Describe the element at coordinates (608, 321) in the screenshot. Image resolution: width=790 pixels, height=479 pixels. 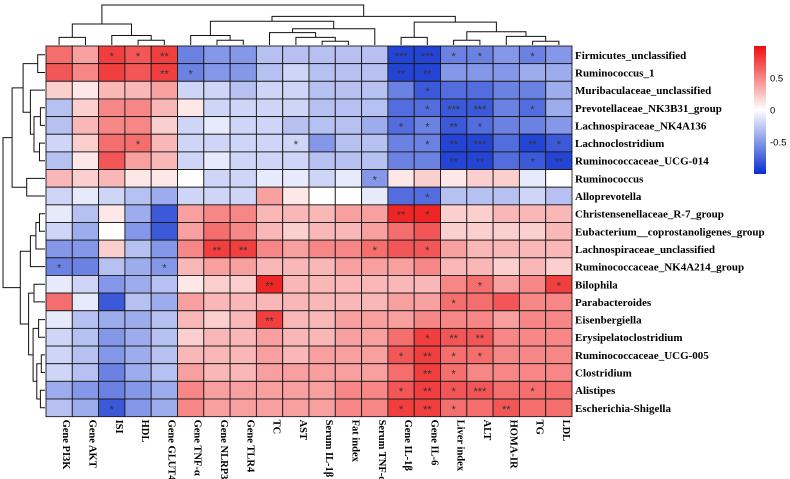
I see `row-label: Eisenbergiella` at that location.